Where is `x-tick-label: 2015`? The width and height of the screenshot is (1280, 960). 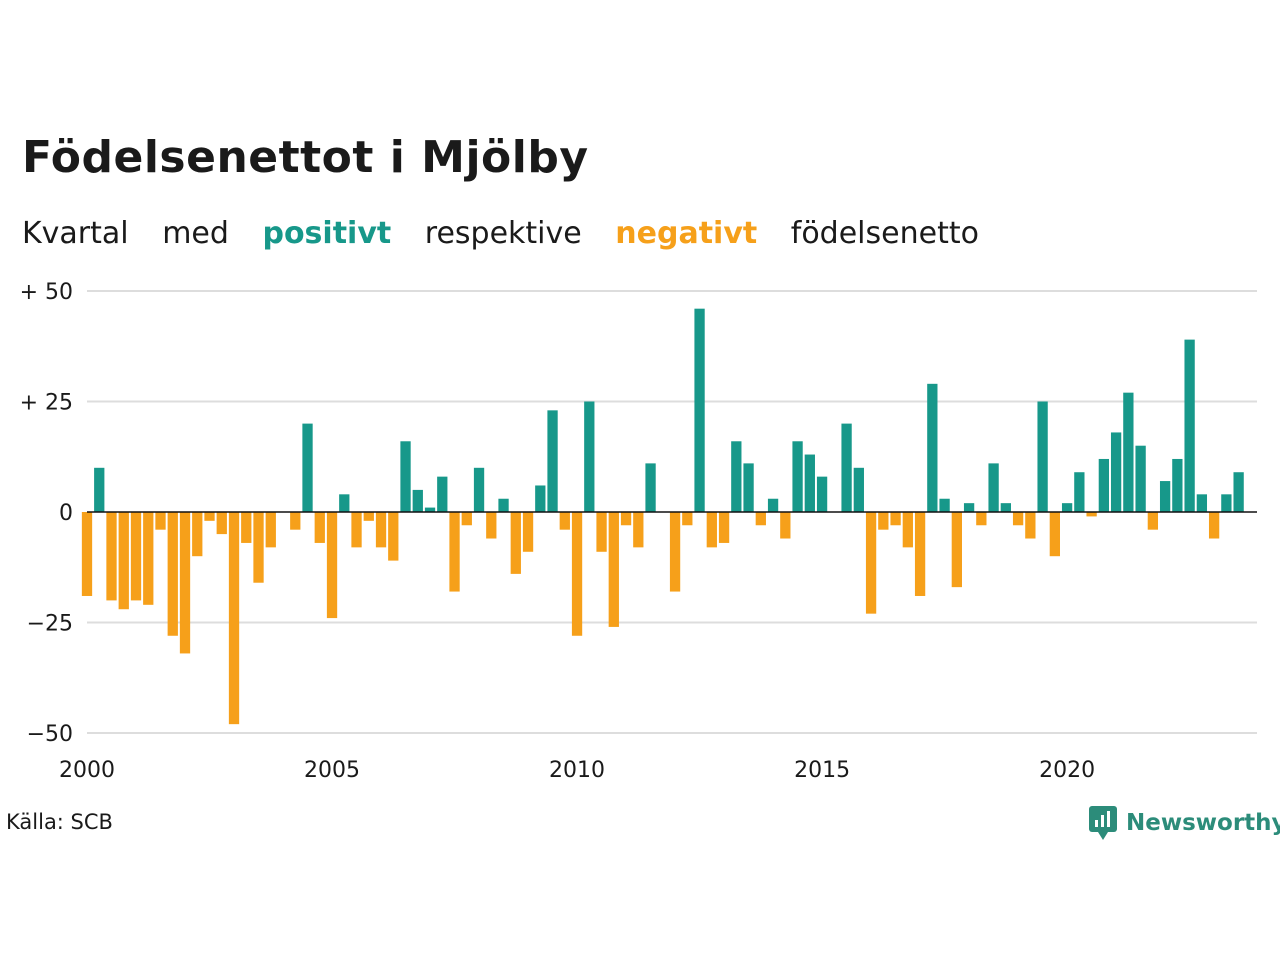
x-tick-label: 2015 is located at coordinates (822, 770).